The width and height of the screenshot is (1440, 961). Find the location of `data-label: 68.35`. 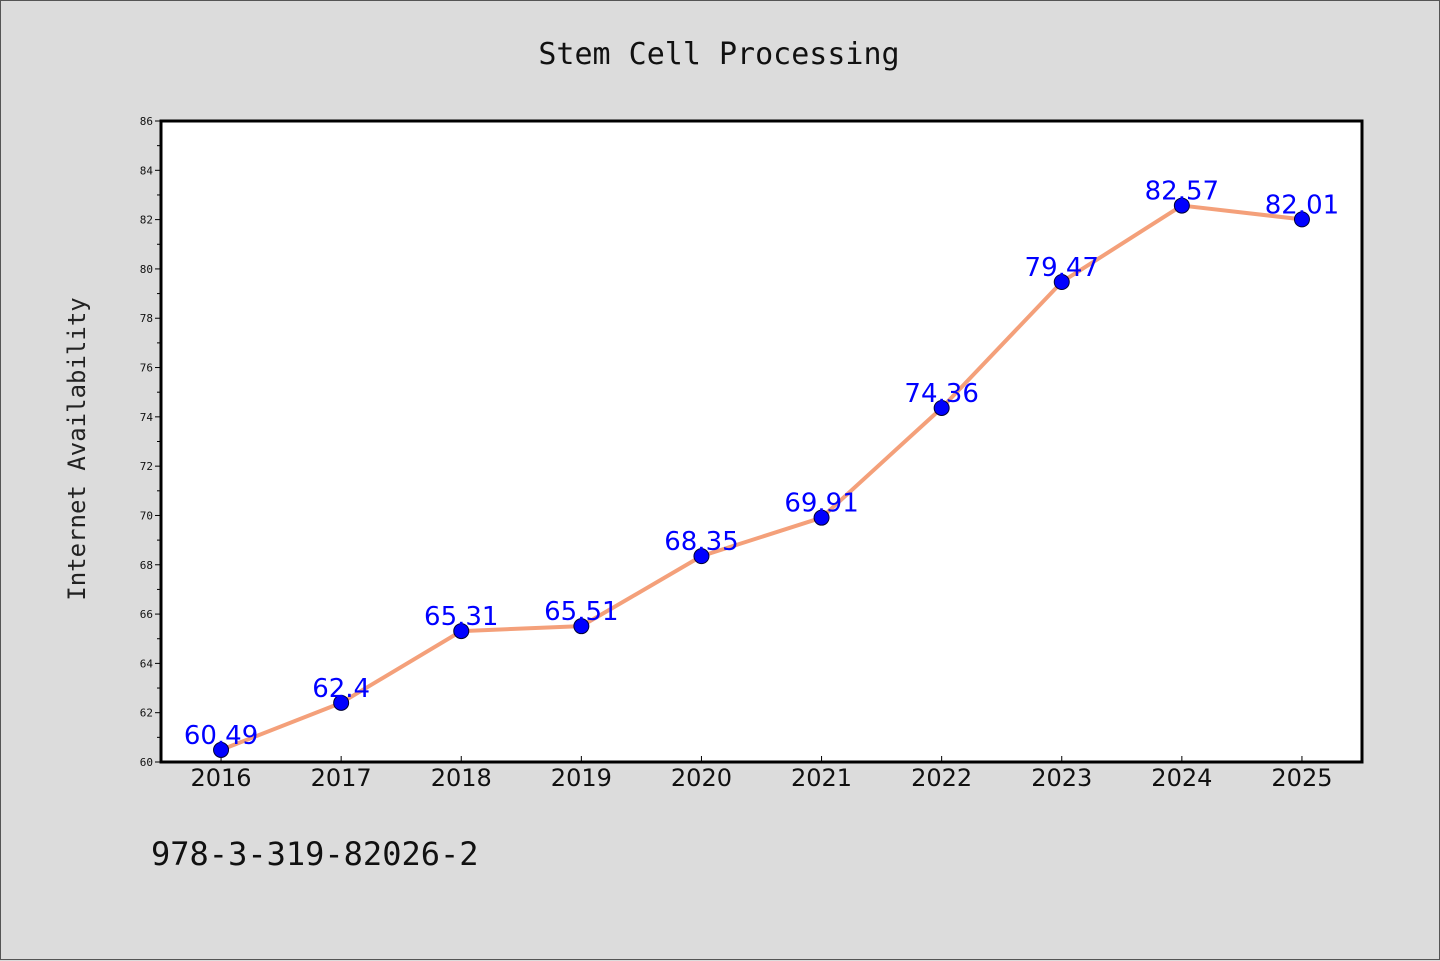

data-label: 68.35 is located at coordinates (701, 542).